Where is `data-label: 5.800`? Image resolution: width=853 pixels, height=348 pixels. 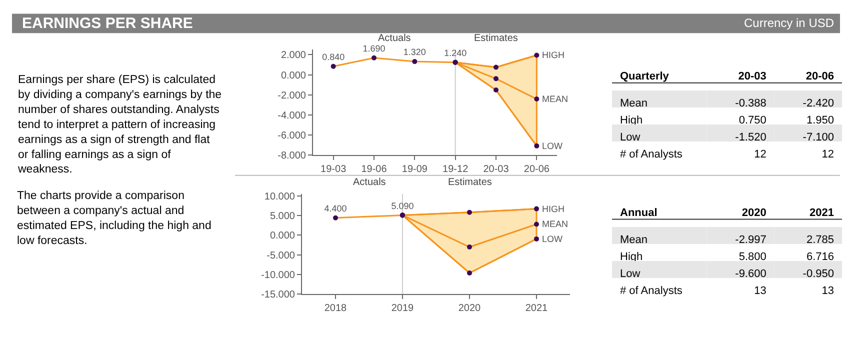
data-label: 5.800 is located at coordinates (752, 257).